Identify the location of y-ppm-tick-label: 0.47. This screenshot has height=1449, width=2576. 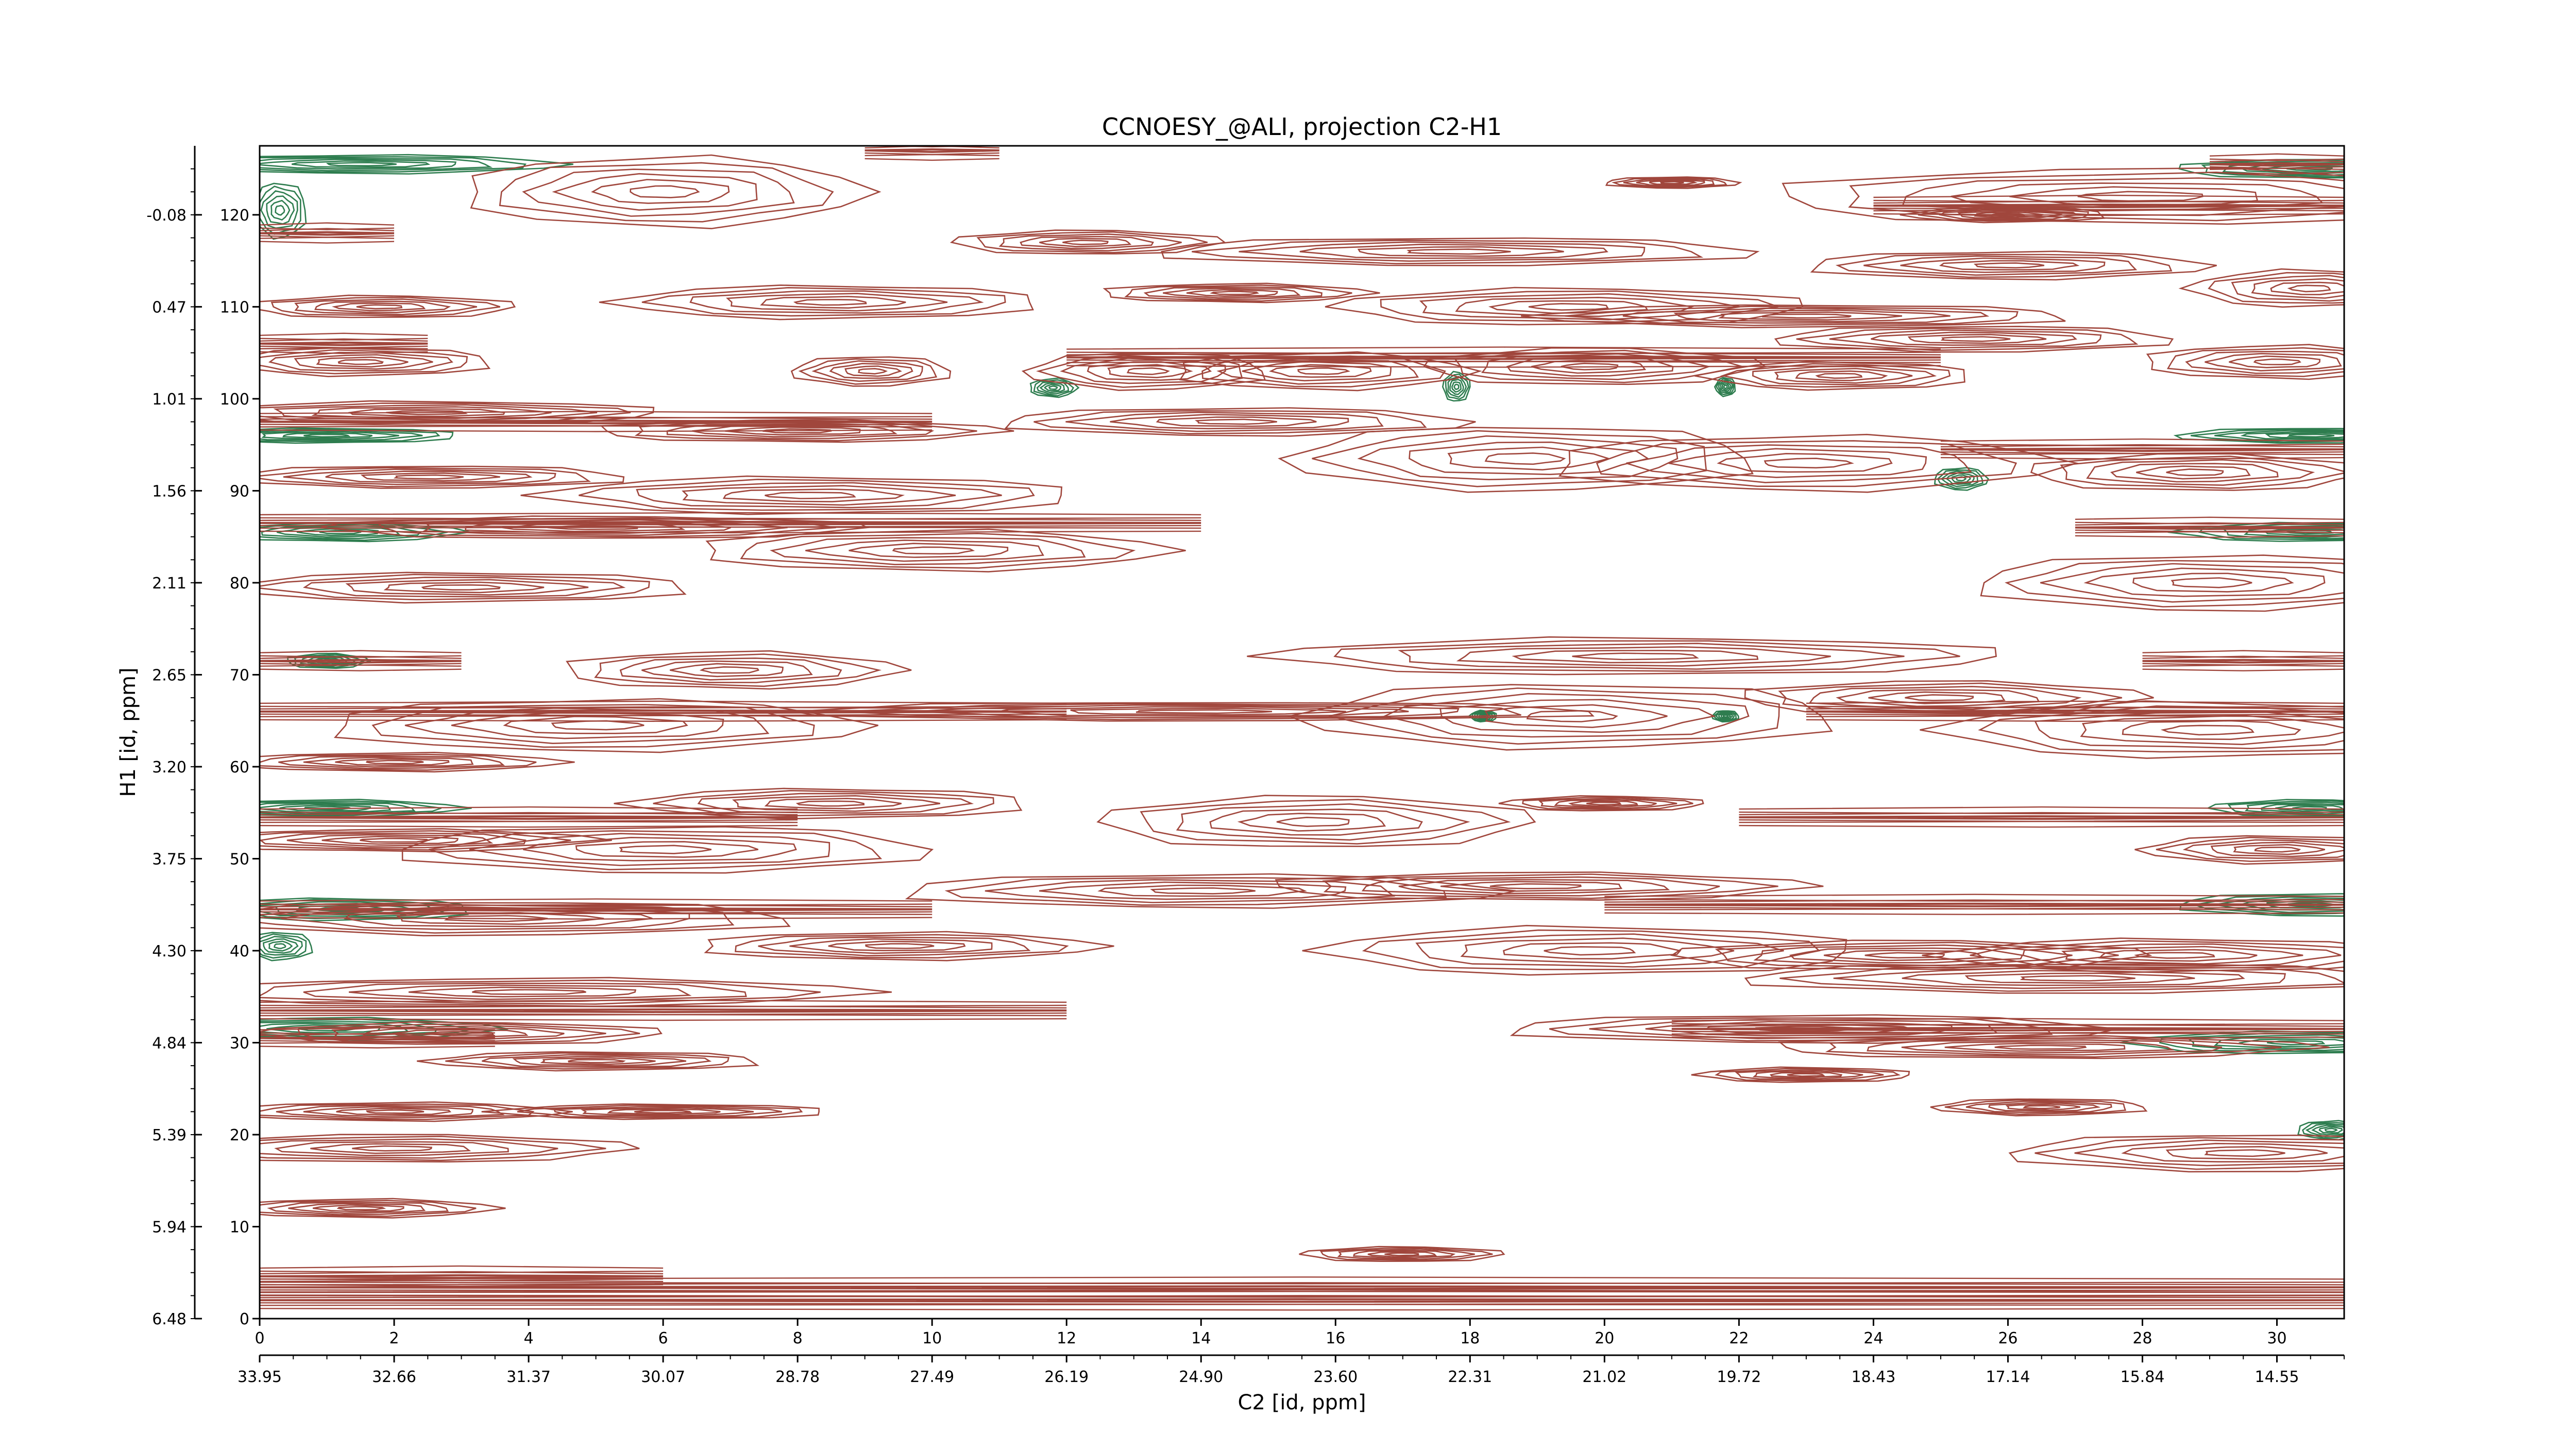
(169, 307).